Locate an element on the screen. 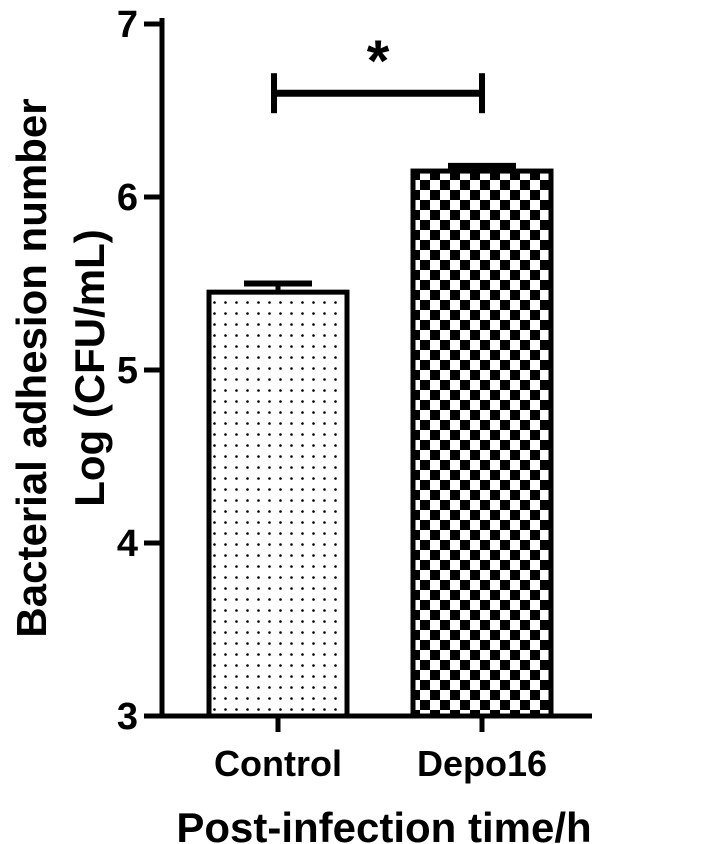 The image size is (724, 844). y-axis-title-line1: Bacterial adhesion number is located at coordinates (31, 367).